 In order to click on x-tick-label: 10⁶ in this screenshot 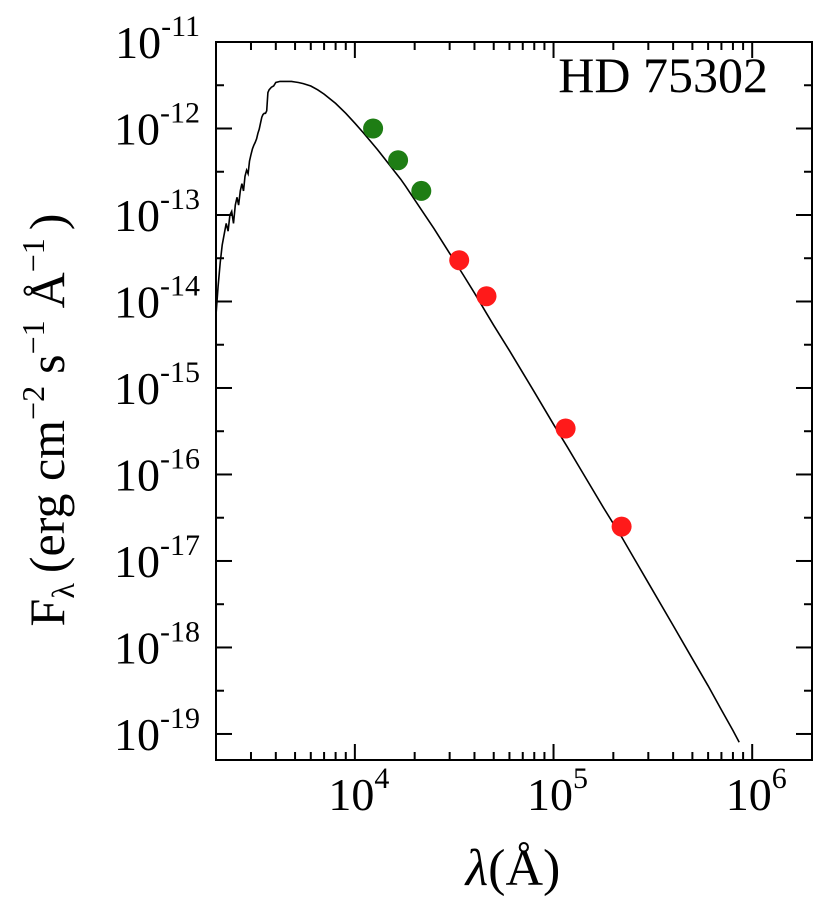, I will do `click(756, 791)`.